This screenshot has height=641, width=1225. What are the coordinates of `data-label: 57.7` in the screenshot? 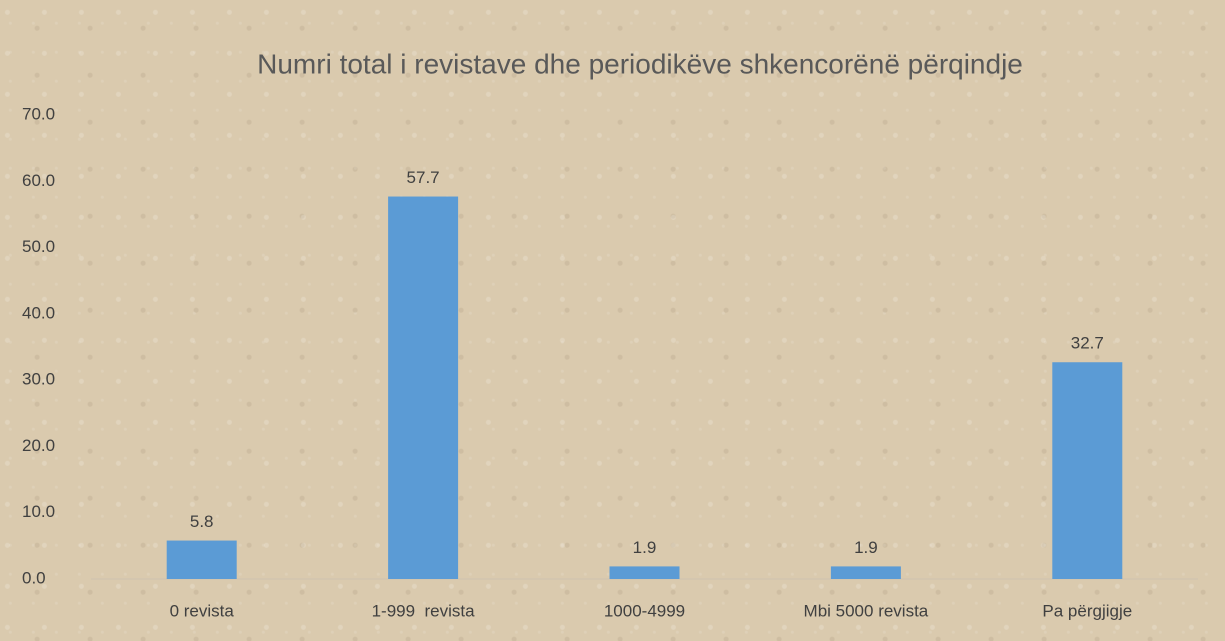 It's located at (423, 177).